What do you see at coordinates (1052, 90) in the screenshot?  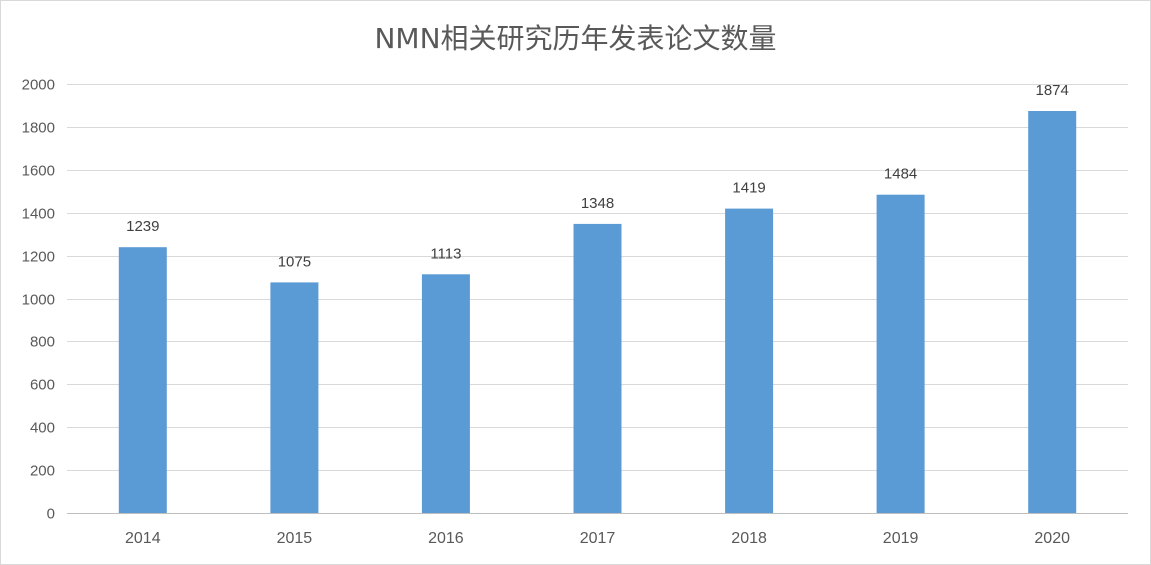 I see `data-label: 1874` at bounding box center [1052, 90].